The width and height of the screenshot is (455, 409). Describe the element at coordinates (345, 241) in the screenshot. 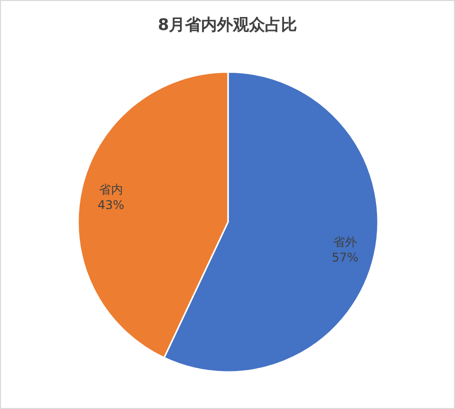

I see `slice-label: 省外` at that location.